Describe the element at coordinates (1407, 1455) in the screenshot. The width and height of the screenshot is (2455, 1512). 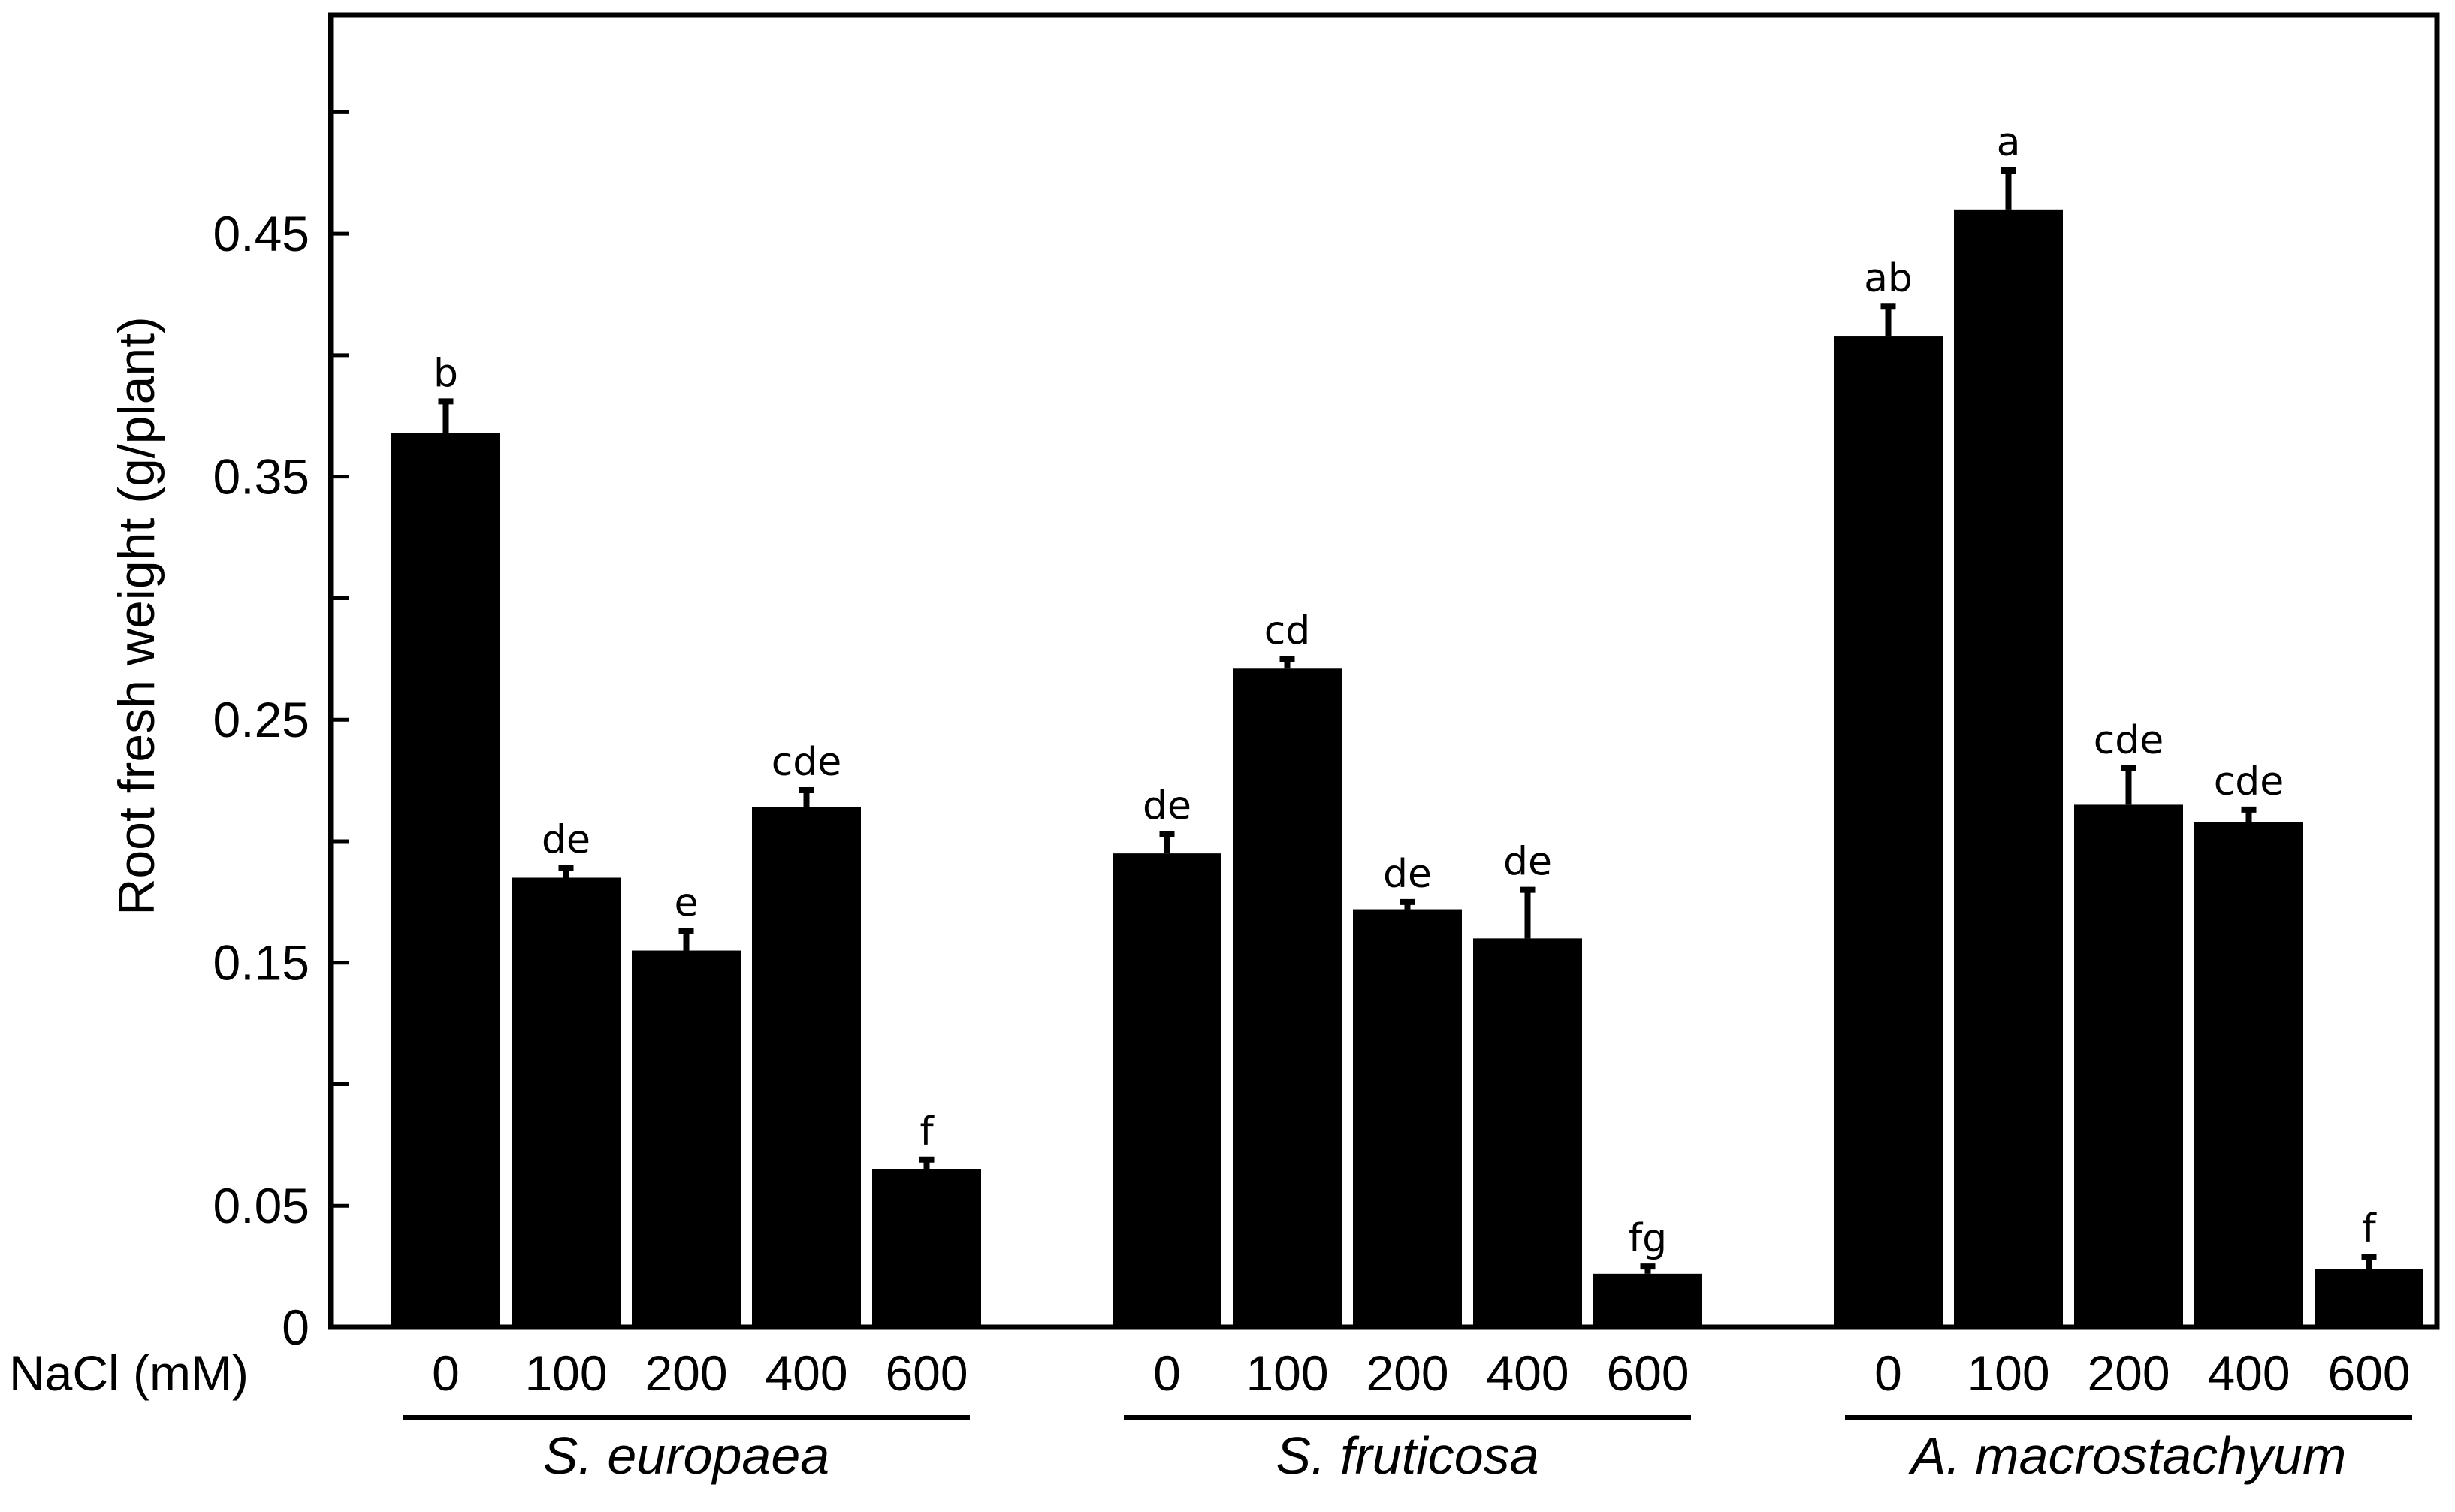
I see `group-label: S. fruticosa` at that location.